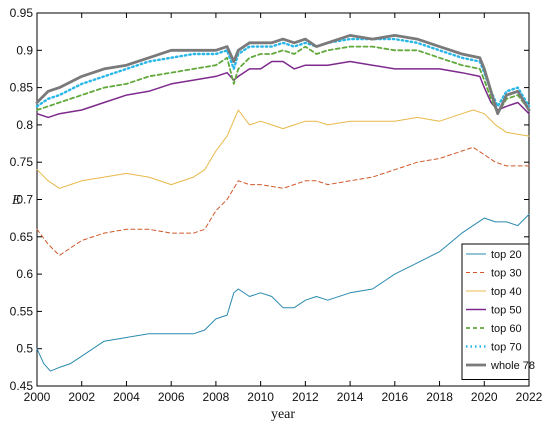 The height and width of the screenshot is (430, 550). I want to click on x-tick-label: 2008, so click(216, 397).